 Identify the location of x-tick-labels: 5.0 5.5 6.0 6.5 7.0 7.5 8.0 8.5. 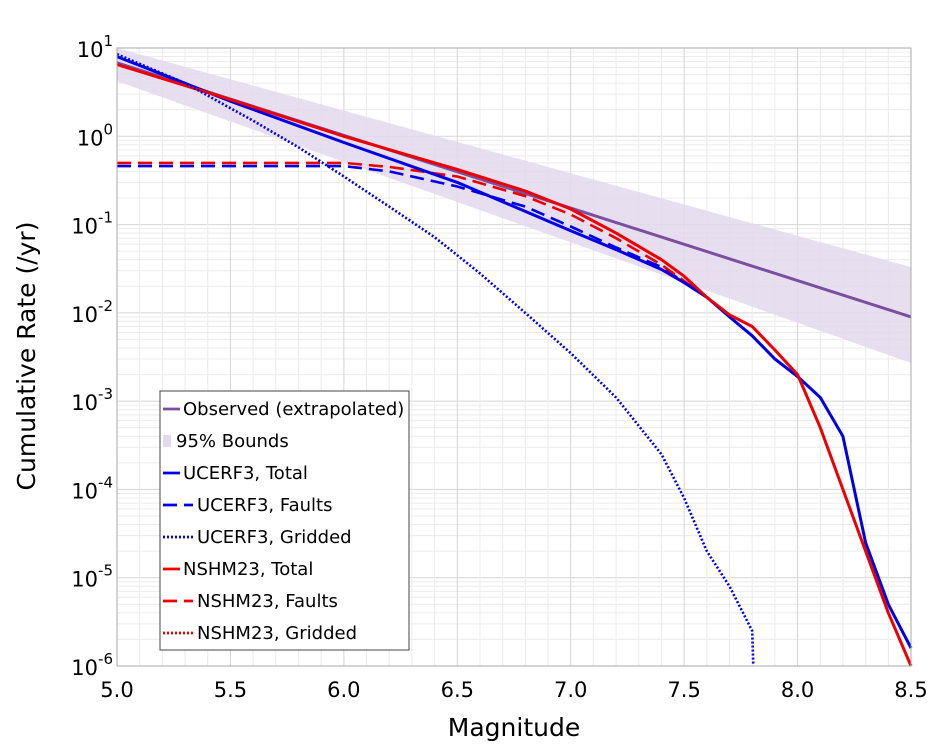
(513, 690).